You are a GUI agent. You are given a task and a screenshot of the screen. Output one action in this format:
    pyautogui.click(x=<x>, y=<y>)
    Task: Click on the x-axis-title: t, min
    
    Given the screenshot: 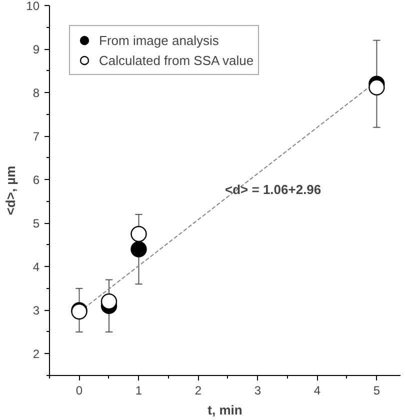 What is the action you would take?
    pyautogui.click(x=225, y=410)
    